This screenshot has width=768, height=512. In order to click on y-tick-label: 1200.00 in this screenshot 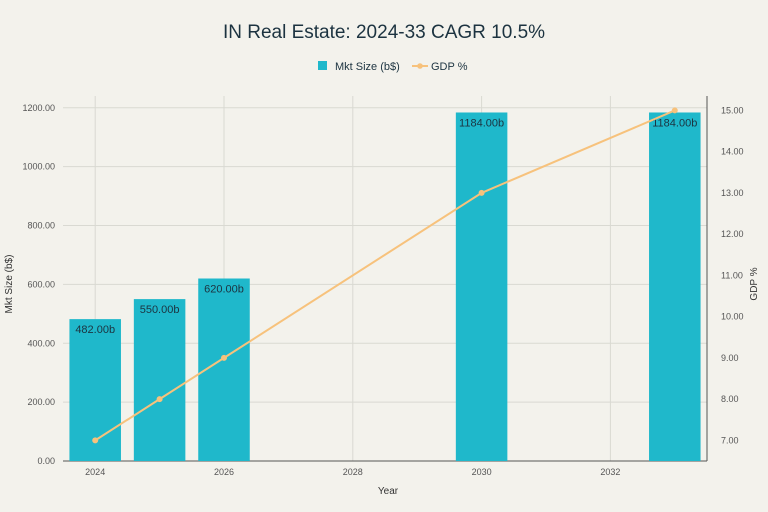, I will do `click(38, 108)`.